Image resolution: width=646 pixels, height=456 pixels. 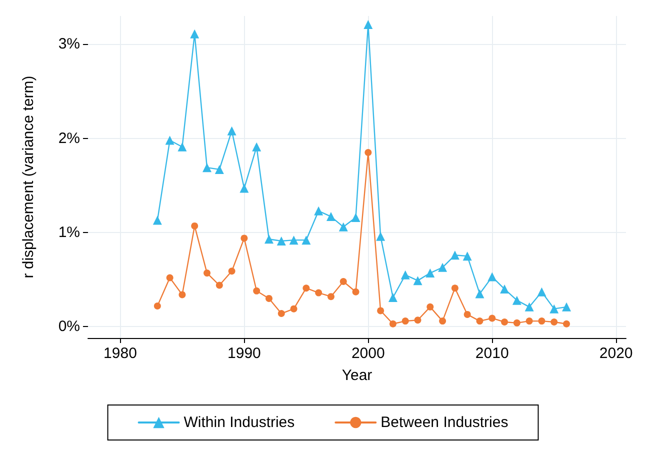 I want to click on y-axis-title: r displacement (variance term), so click(x=28, y=177).